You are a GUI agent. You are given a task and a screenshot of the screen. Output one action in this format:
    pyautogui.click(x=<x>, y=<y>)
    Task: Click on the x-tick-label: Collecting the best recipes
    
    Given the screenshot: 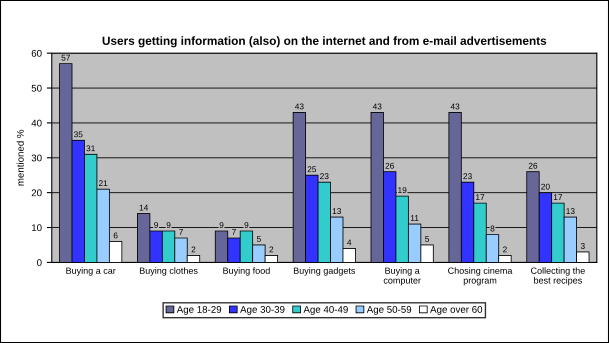 What is the action you would take?
    pyautogui.click(x=557, y=276)
    